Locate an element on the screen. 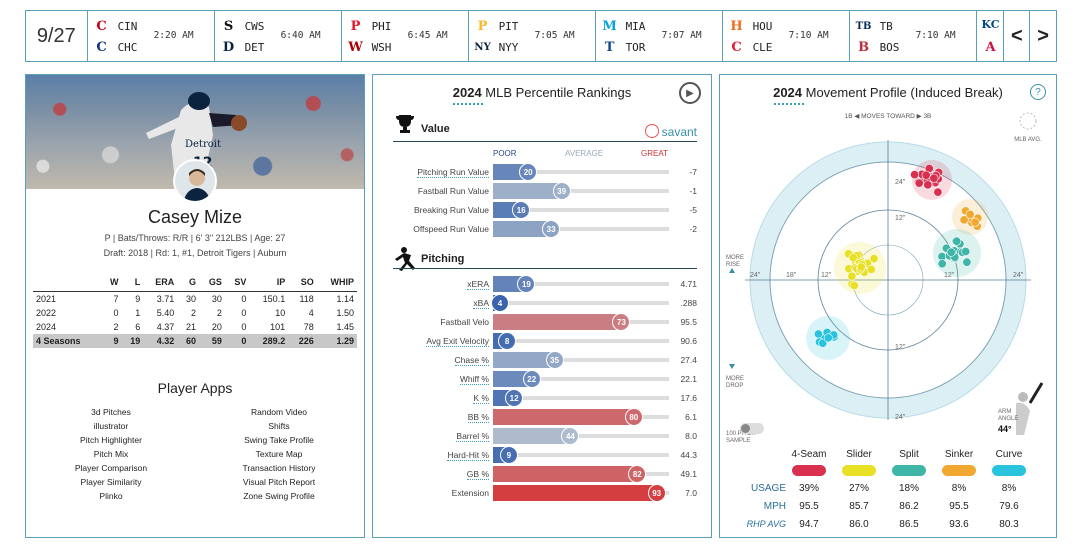  player-app-link: 3d Pitches is located at coordinates (111, 412).